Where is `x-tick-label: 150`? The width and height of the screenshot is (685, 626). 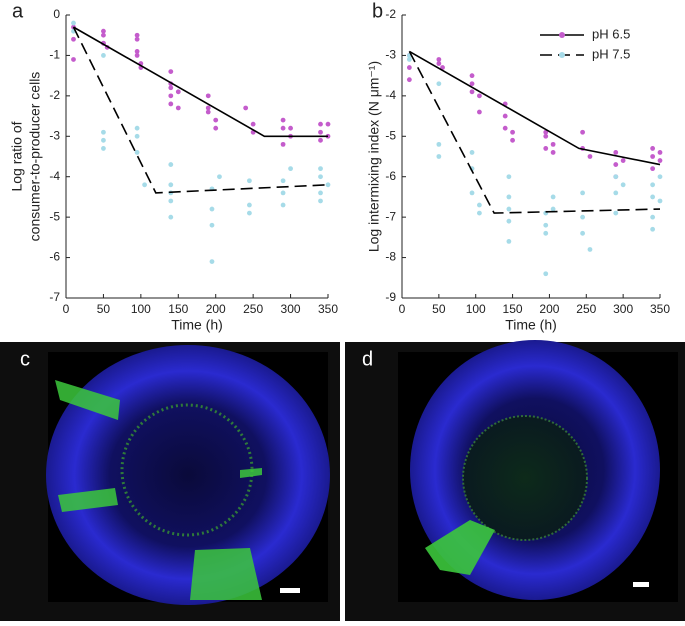
x-tick-label: 150 is located at coordinates (178, 309).